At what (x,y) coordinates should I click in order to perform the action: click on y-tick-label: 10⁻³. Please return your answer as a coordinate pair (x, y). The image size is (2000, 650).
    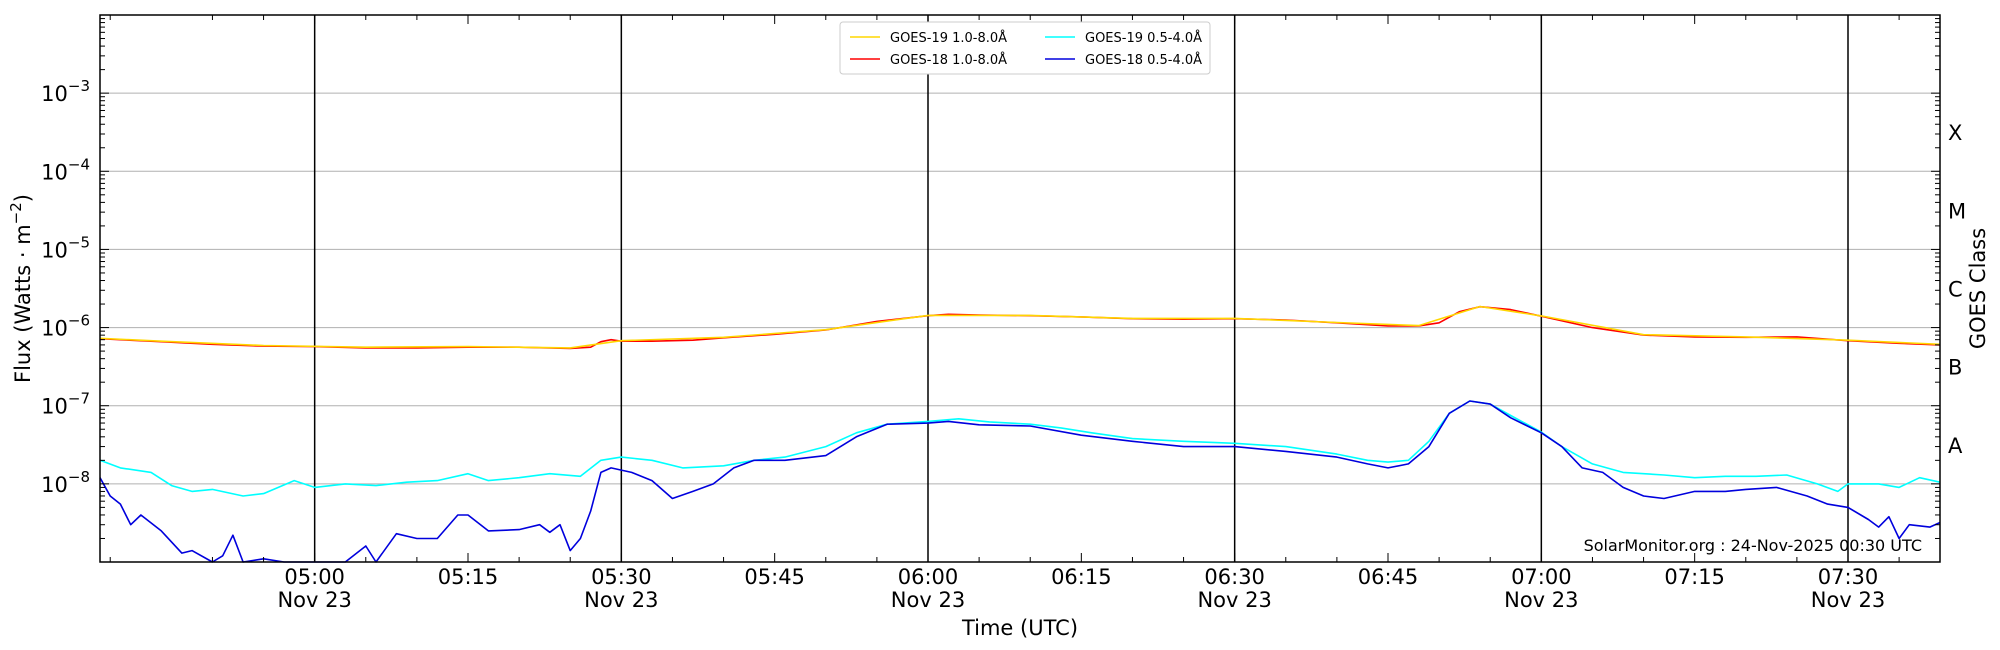
    Looking at the image, I should click on (65, 91).